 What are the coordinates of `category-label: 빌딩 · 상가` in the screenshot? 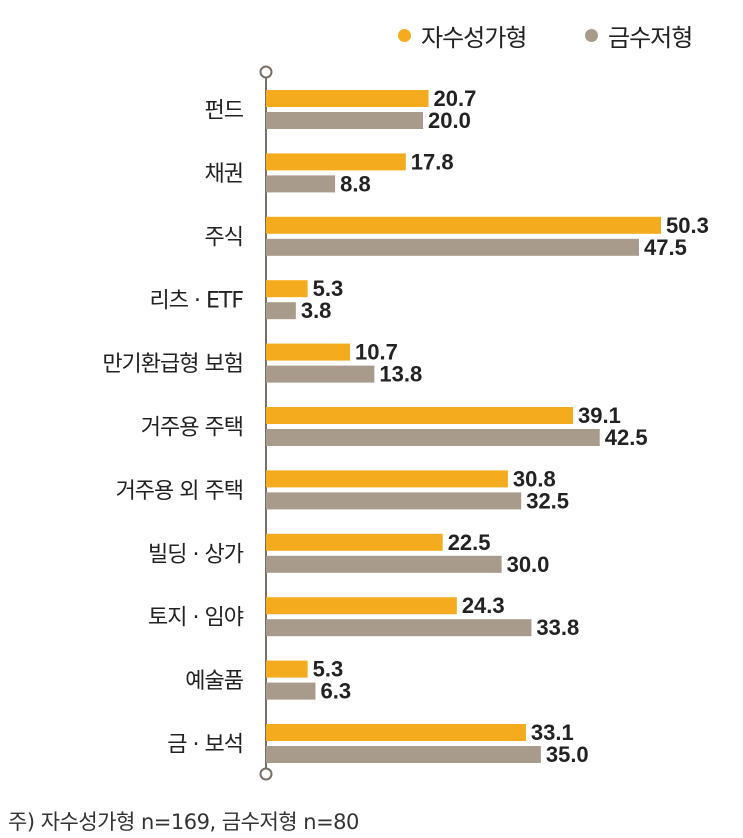 It's located at (196, 554).